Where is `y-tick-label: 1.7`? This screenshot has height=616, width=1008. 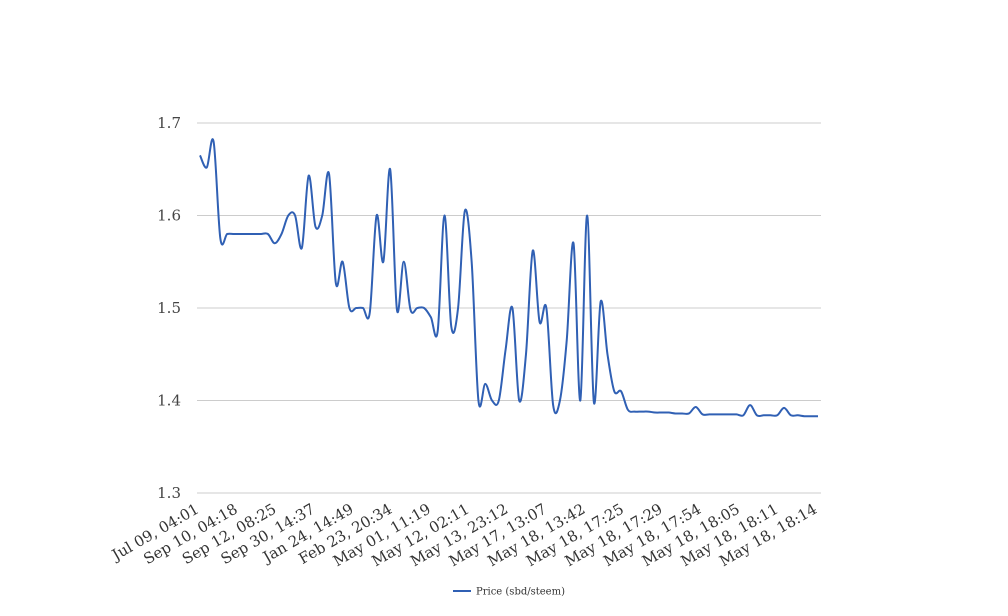 y-tick-label: 1.7 is located at coordinates (169, 123).